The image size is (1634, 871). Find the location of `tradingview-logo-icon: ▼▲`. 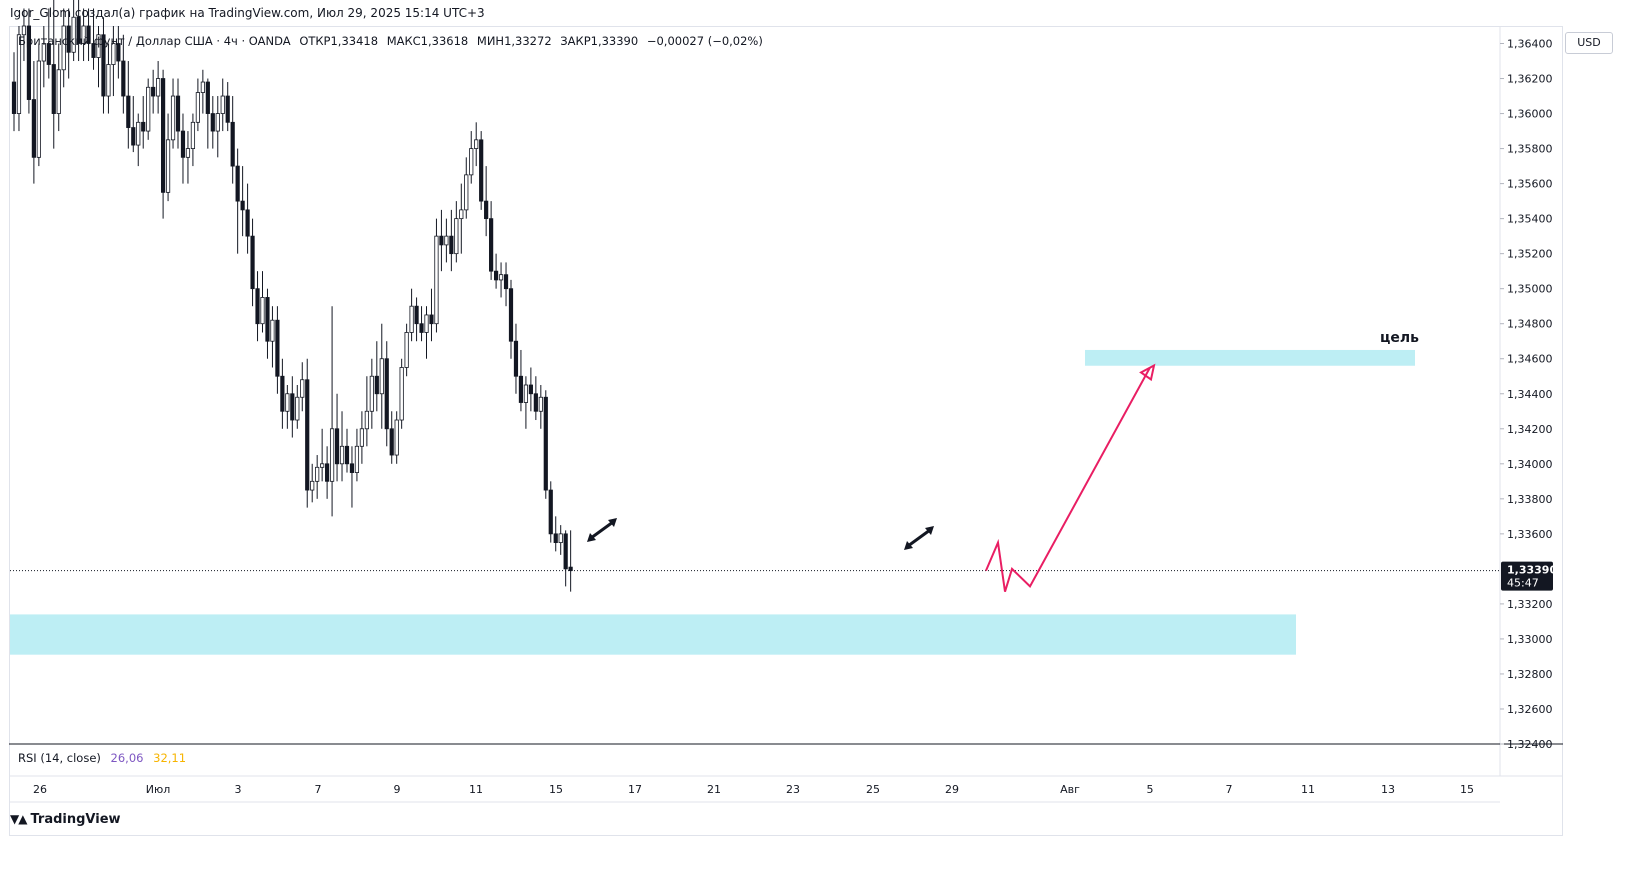

tradingview-logo-icon: ▼▲ is located at coordinates (18, 819).